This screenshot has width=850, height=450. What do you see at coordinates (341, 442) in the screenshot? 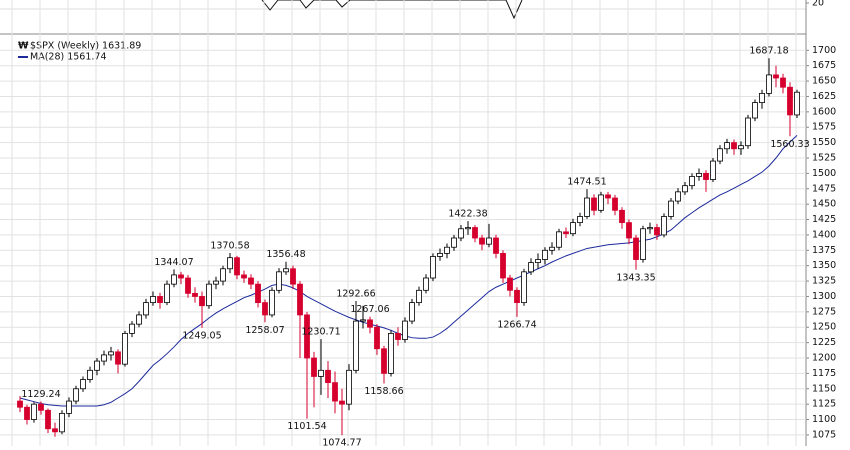
I see `low-label: 1074.77` at bounding box center [341, 442].